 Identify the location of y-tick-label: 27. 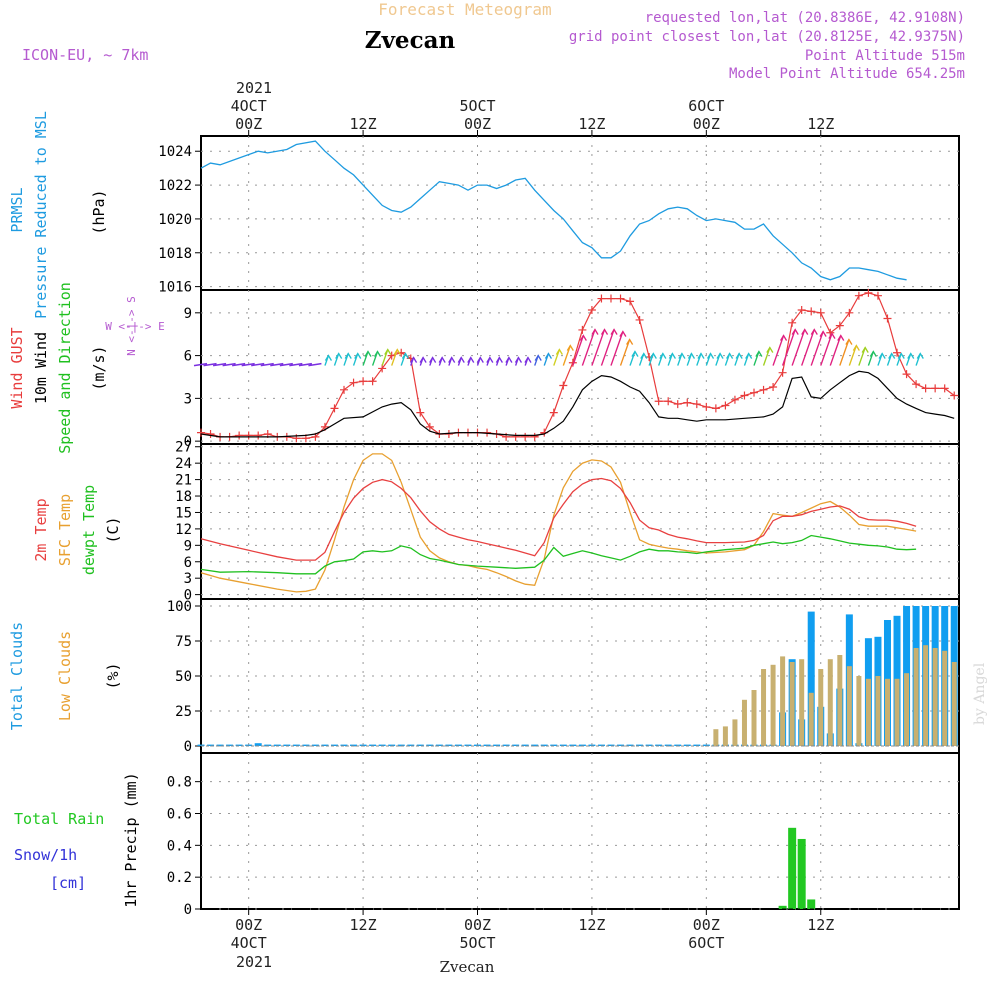
(183, 448).